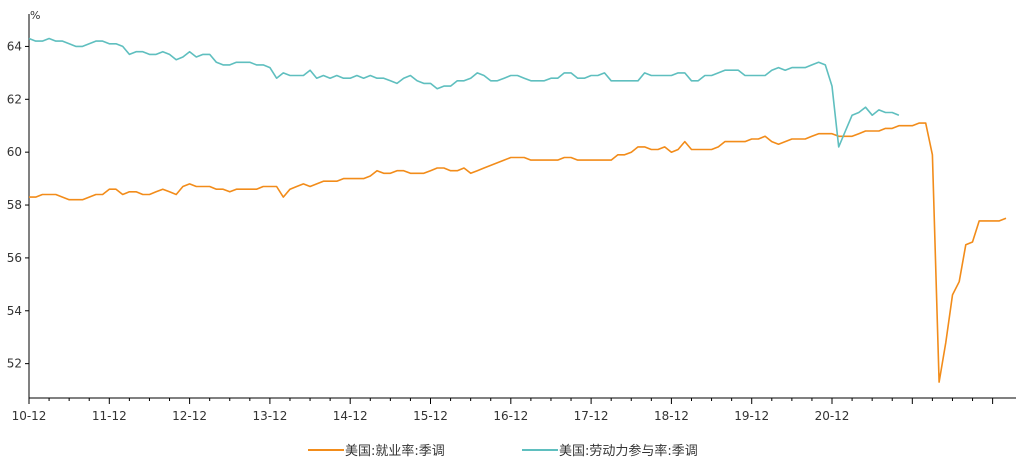 The width and height of the screenshot is (1024, 471). Describe the element at coordinates (591, 416) in the screenshot. I see `x-tick-label: 17-12` at that location.